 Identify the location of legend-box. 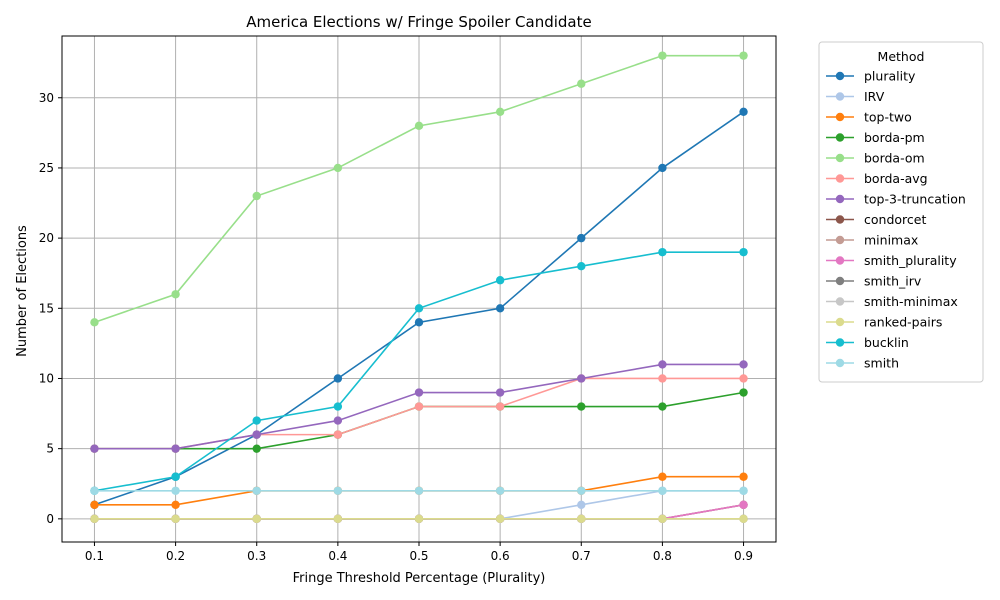
(901, 212).